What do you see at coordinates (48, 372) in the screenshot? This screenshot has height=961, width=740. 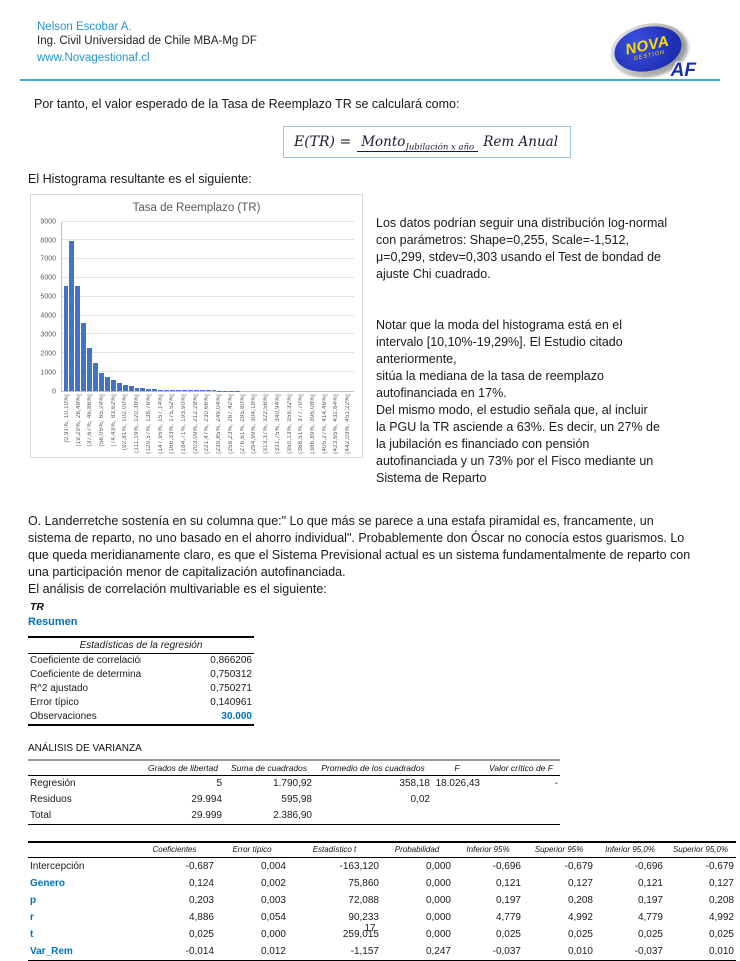 I see `y-axis-tick-label: 1000` at bounding box center [48, 372].